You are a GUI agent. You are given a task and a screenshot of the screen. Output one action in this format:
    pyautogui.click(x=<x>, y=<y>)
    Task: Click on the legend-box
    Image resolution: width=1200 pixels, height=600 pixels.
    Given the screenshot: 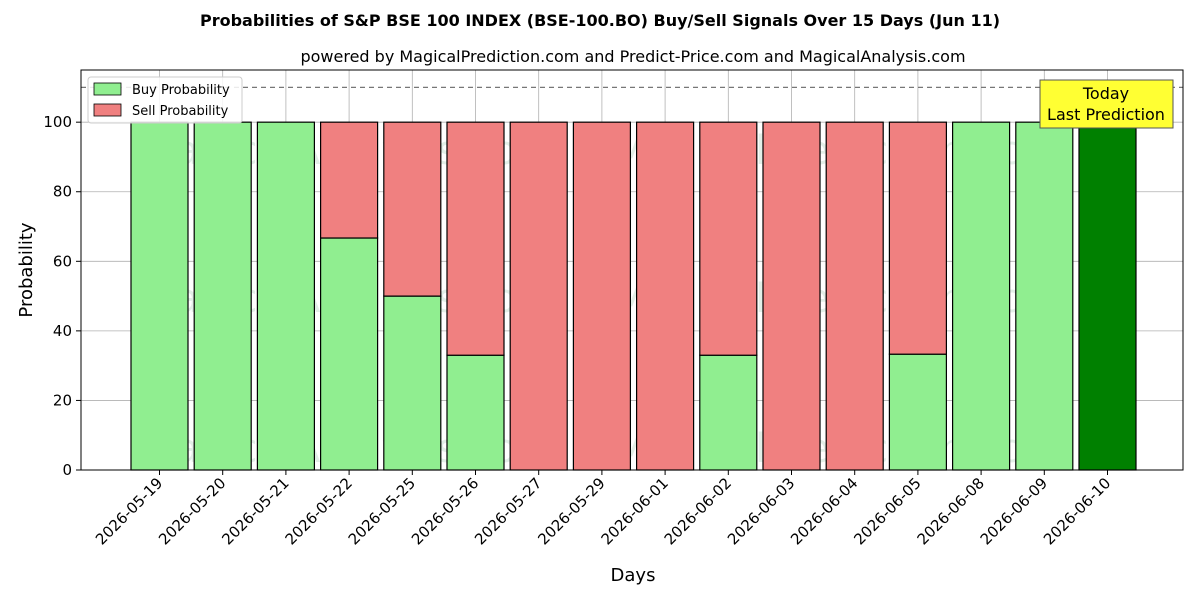 What is the action you would take?
    pyautogui.click(x=165, y=100)
    